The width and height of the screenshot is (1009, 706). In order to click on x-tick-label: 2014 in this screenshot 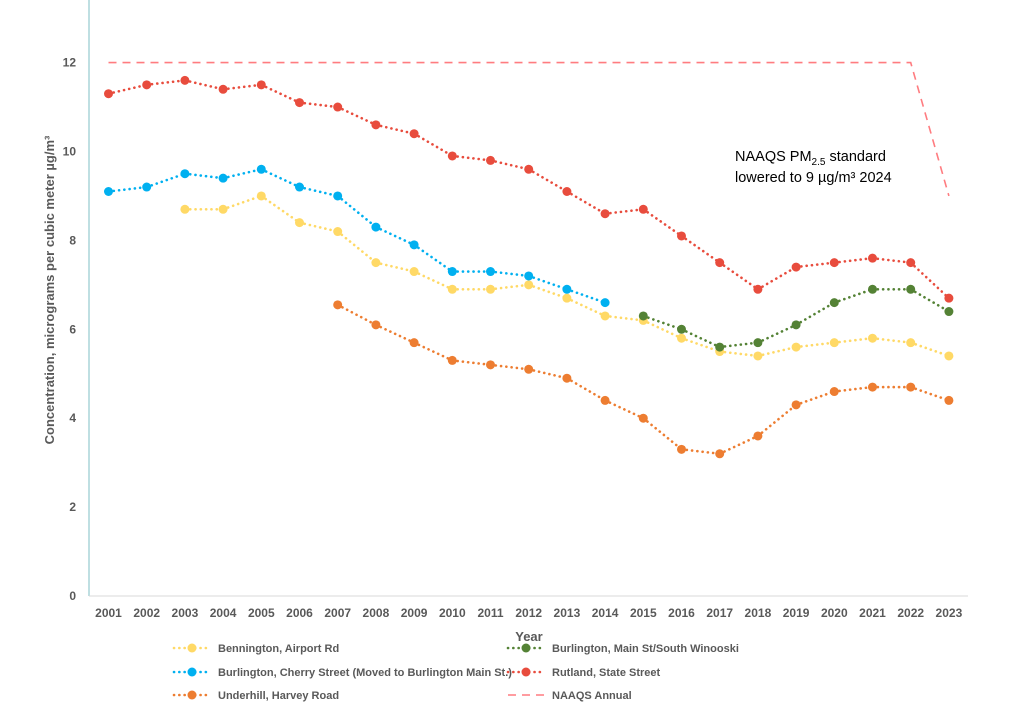, I will do `click(605, 613)`.